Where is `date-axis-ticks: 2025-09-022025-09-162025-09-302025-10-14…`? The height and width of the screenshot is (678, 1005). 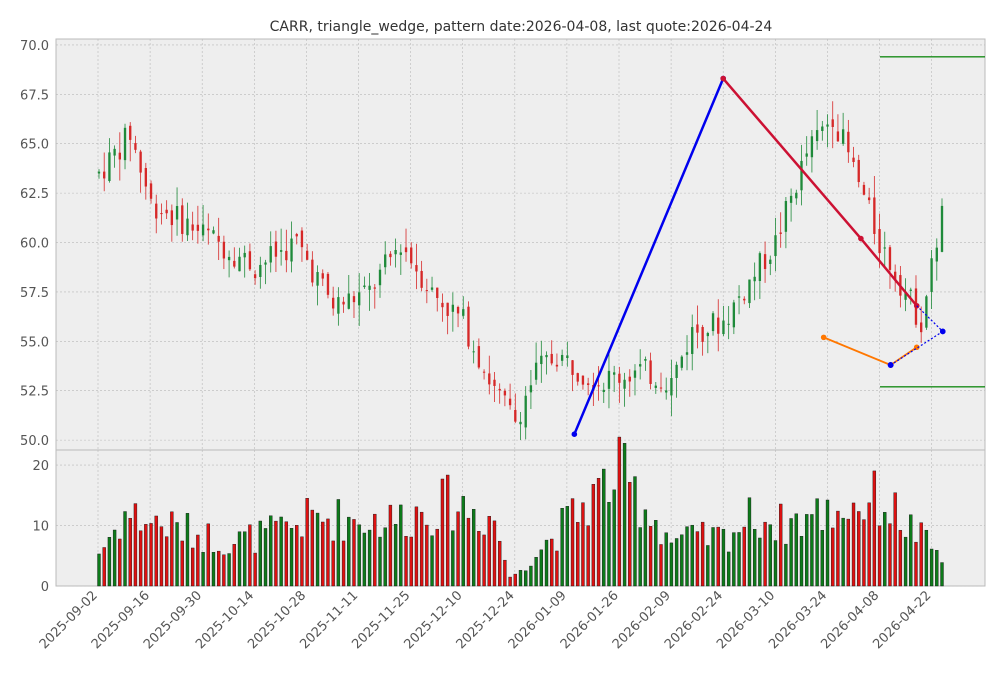 date-axis-ticks: 2025-09-022025-09-162025-09-302025-10-14… is located at coordinates (486, 620).